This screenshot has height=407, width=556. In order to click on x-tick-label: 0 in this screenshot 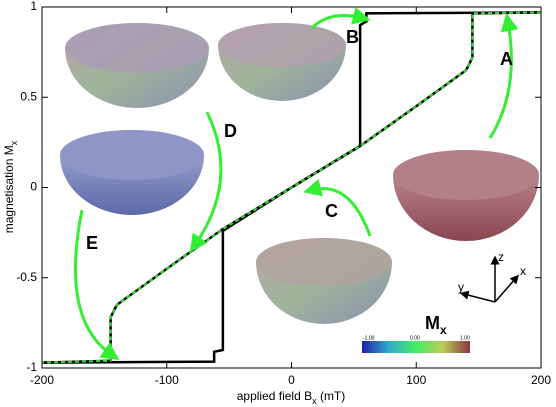, I will do `click(291, 380)`.